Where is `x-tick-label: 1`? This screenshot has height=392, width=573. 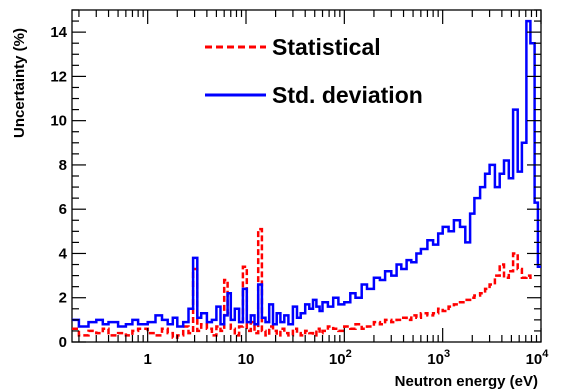
x-tick-label: 1 is located at coordinates (147, 359).